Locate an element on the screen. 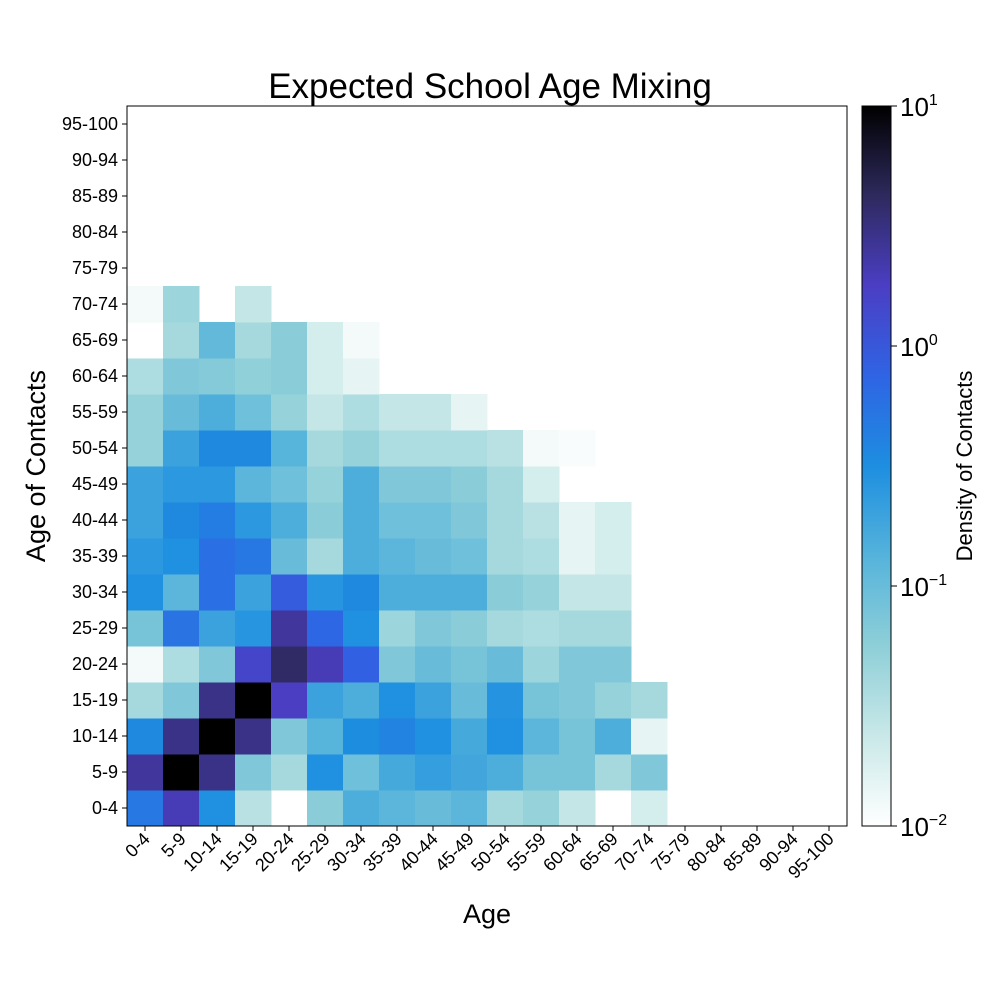 This screenshot has height=1000, width=1000. colorbar: 10¹ 10⁰ 10⁻¹ 10⁻² Density of Contacts is located at coordinates (919, 467).